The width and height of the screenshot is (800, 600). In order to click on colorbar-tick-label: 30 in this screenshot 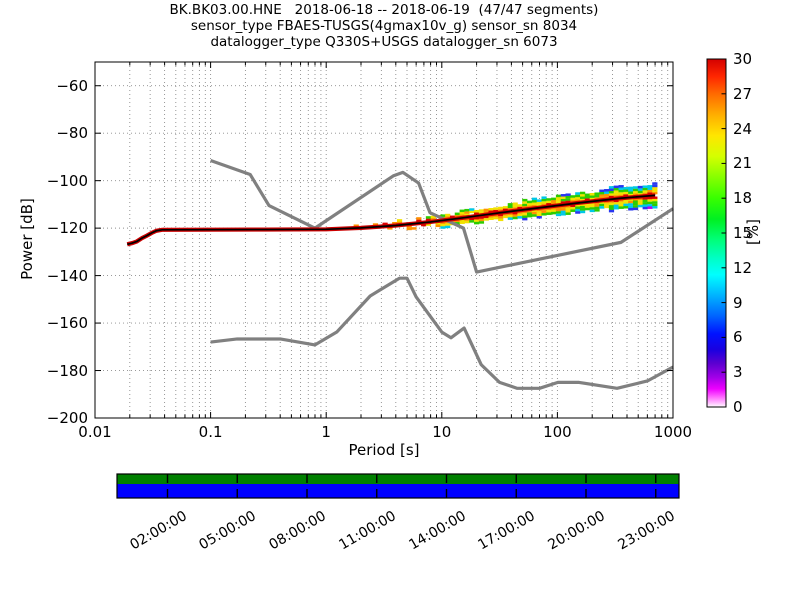, I will do `click(743, 59)`.